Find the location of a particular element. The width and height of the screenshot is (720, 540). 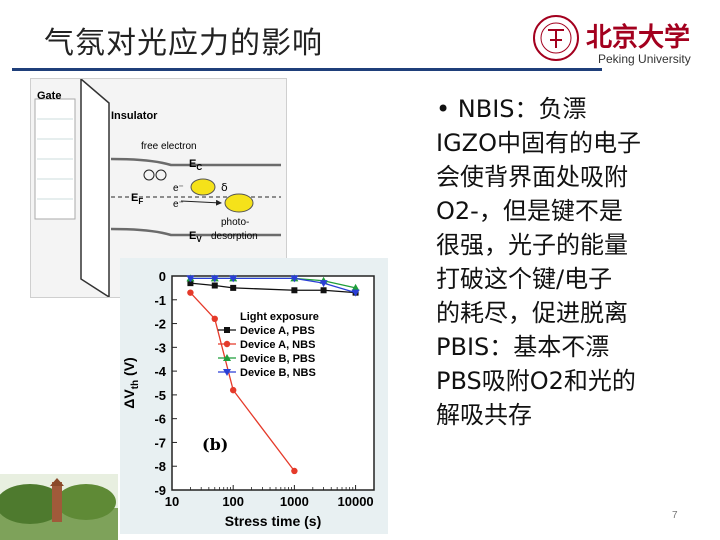

desorption-arrow is located at coordinates (201, 202).